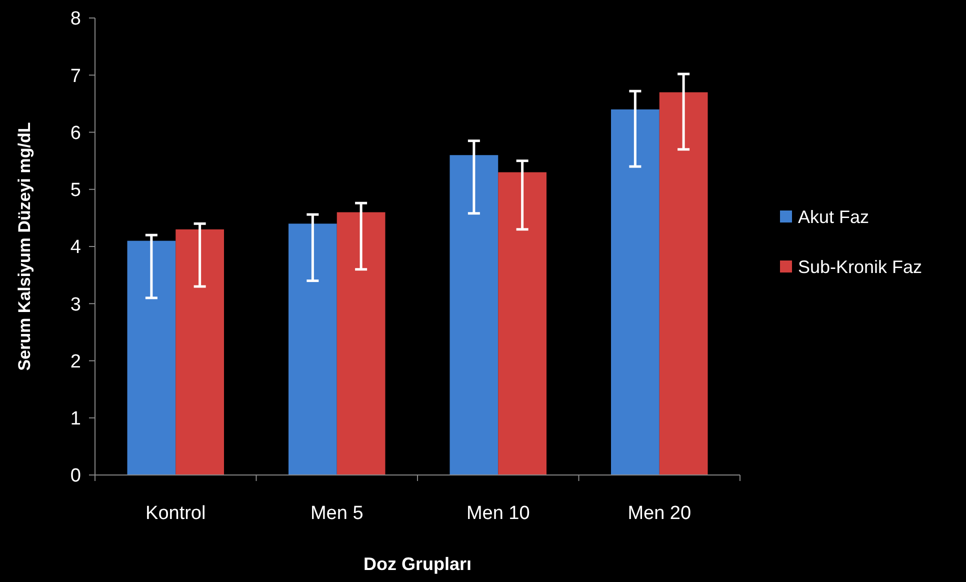 This screenshot has height=582, width=966. What do you see at coordinates (660, 513) in the screenshot?
I see `x-tick-label: Men 20` at bounding box center [660, 513].